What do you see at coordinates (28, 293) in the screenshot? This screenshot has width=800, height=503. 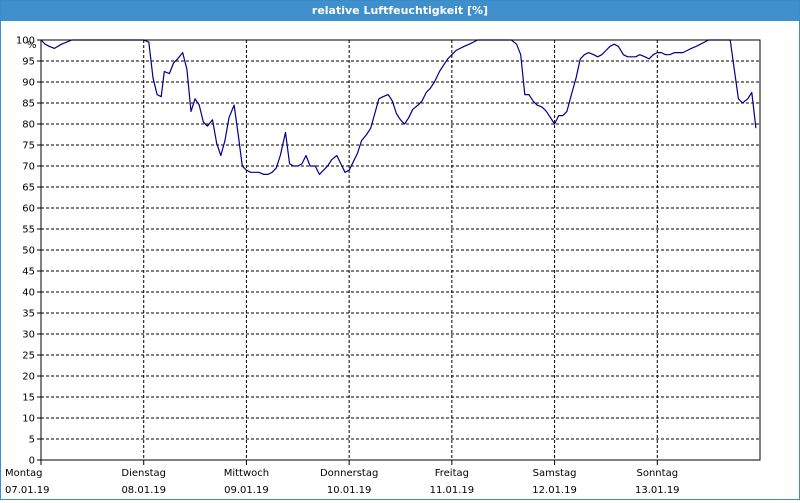 I see `y-tick-label: 40` at bounding box center [28, 293].